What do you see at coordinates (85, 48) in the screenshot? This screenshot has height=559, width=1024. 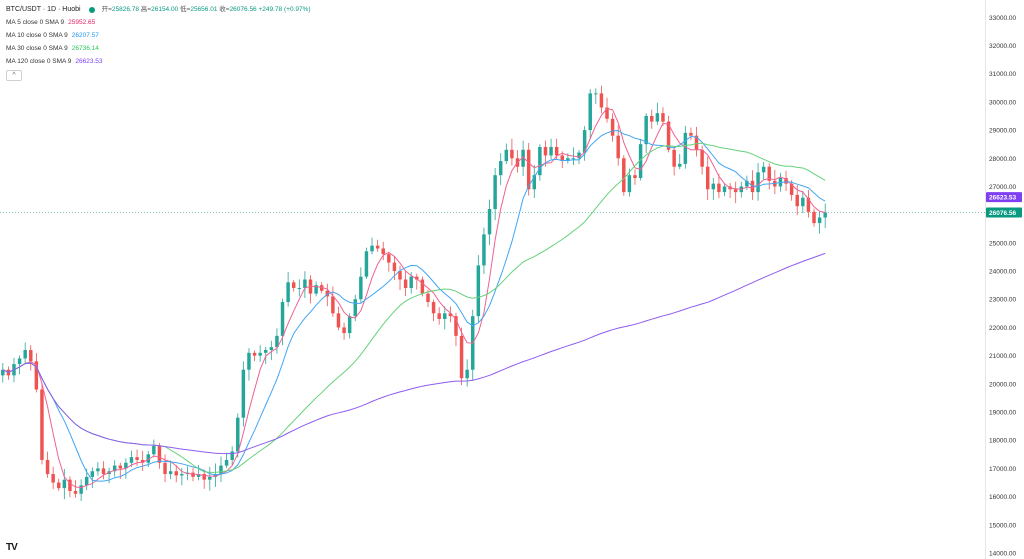 I see `ma30-value: 26736.14` at bounding box center [85, 48].